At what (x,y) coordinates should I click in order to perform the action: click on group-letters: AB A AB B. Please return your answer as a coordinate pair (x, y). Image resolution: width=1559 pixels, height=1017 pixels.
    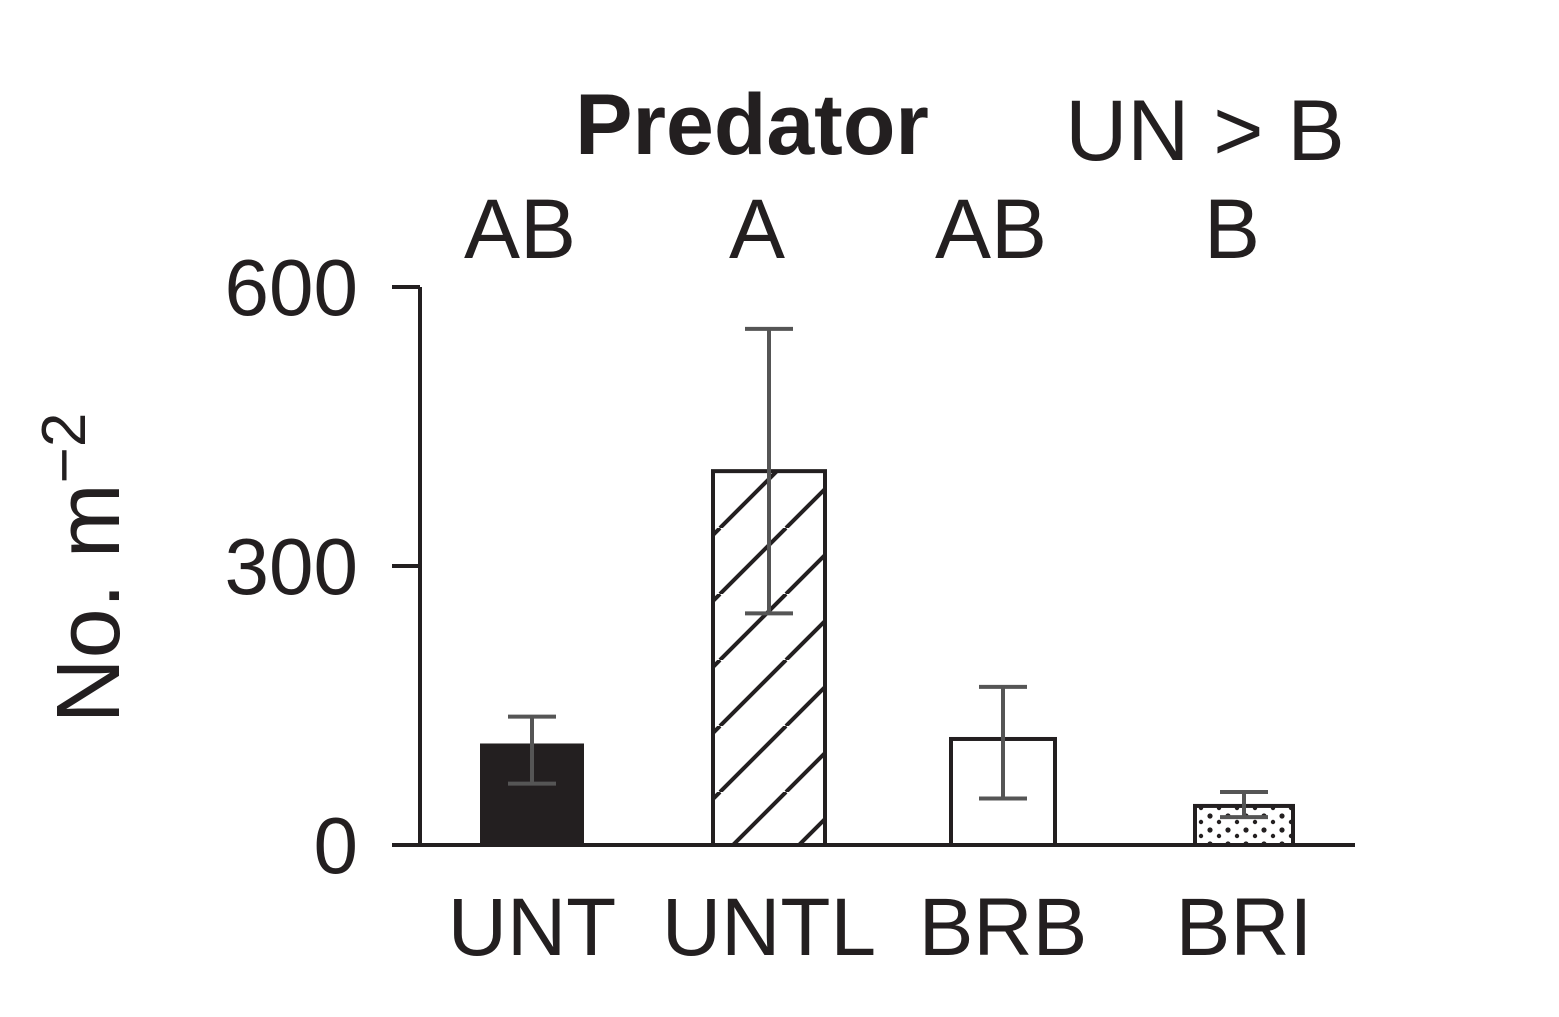
    Looking at the image, I should click on (862, 229).